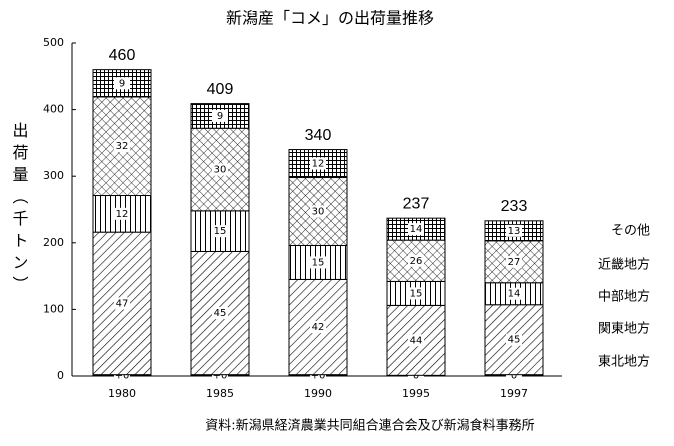 The width and height of the screenshot is (674, 446). What do you see at coordinates (53, 42) in the screenshot?
I see `y-tick-label: 500` at bounding box center [53, 42].